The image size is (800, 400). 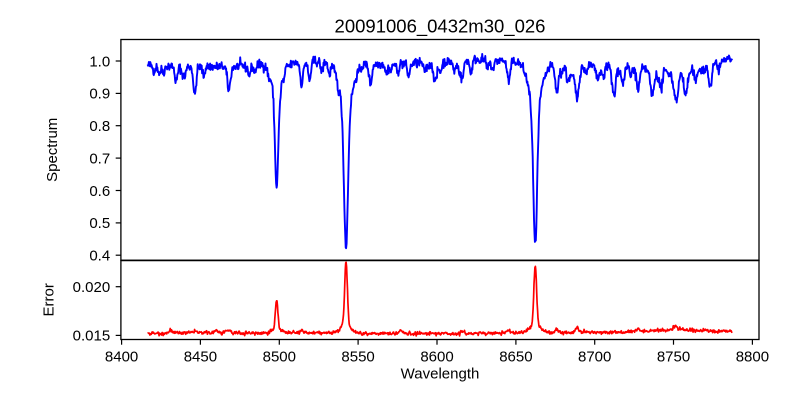 I want to click on svg-text: 8750, so click(x=673, y=356).